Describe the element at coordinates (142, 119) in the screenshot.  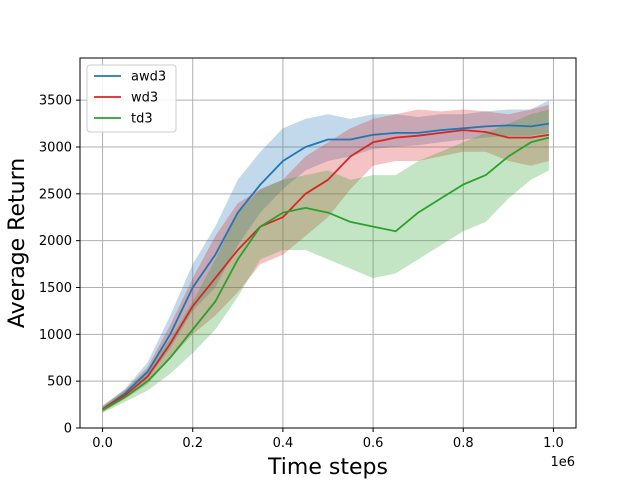
I see `legend-label-td3: td3` at that location.